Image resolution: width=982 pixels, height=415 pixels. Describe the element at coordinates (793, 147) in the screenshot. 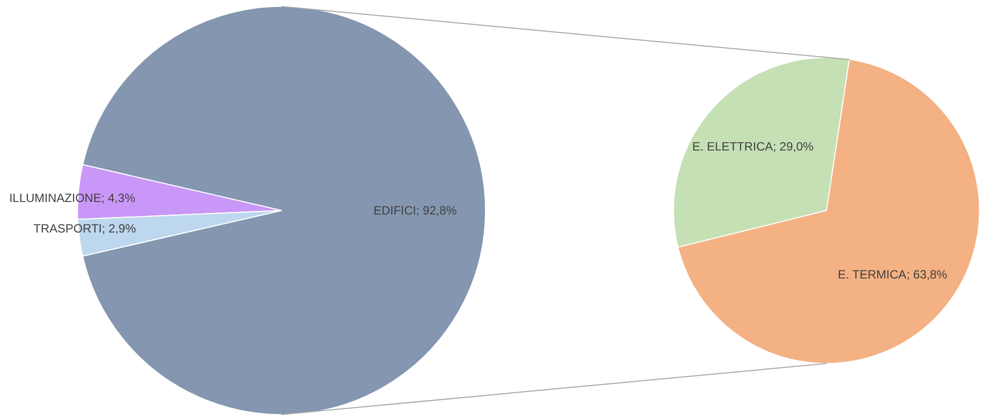

I see `data-label: ; 29,0%` at that location.